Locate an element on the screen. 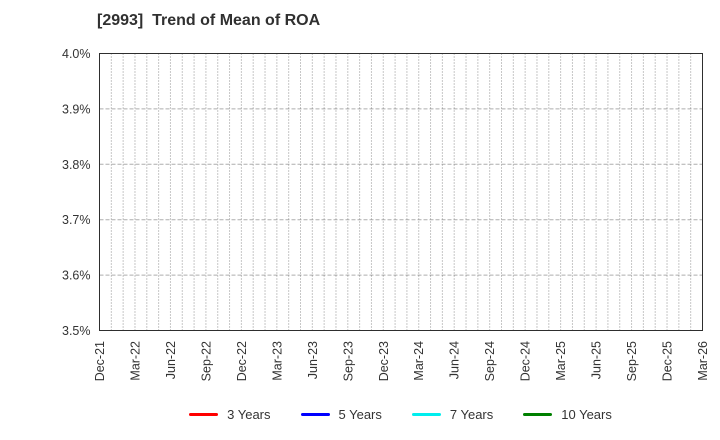 This screenshot has width=720, height=440. x-tick-label: Dec-23 is located at coordinates (384, 361).